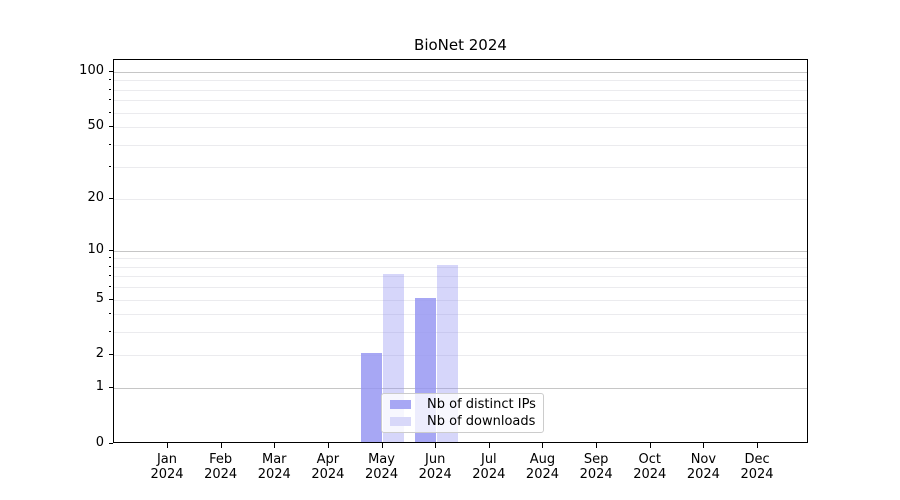  Describe the element at coordinates (703, 467) in the screenshot. I see `x-axis-tick-label: Nov 2024` at that location.